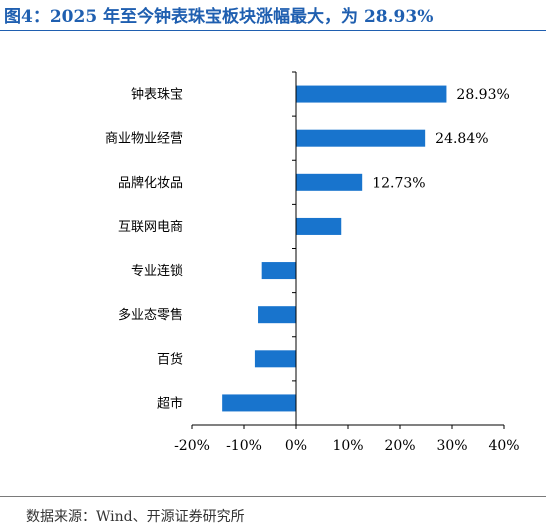  Describe the element at coordinates (399, 446) in the screenshot. I see `x-tick-label: 20%` at that location.